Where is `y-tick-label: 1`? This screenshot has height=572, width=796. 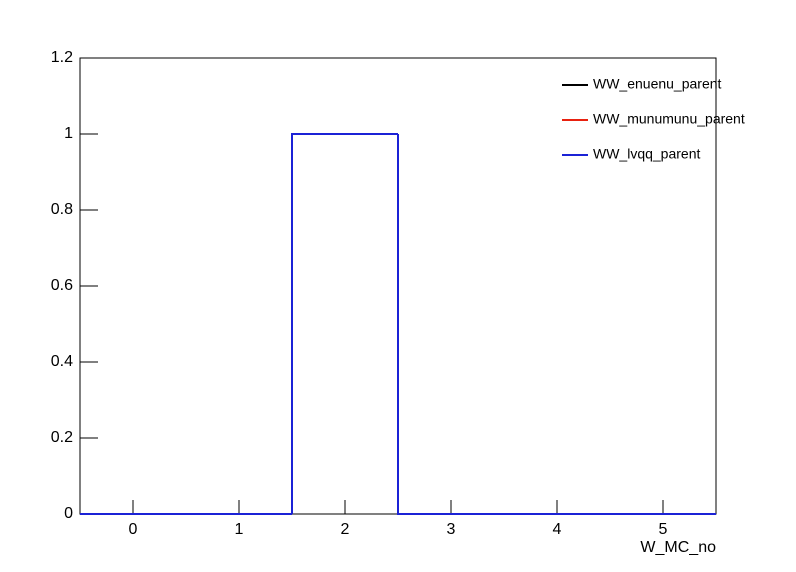
y-tick-label: 1 is located at coordinates (68, 133).